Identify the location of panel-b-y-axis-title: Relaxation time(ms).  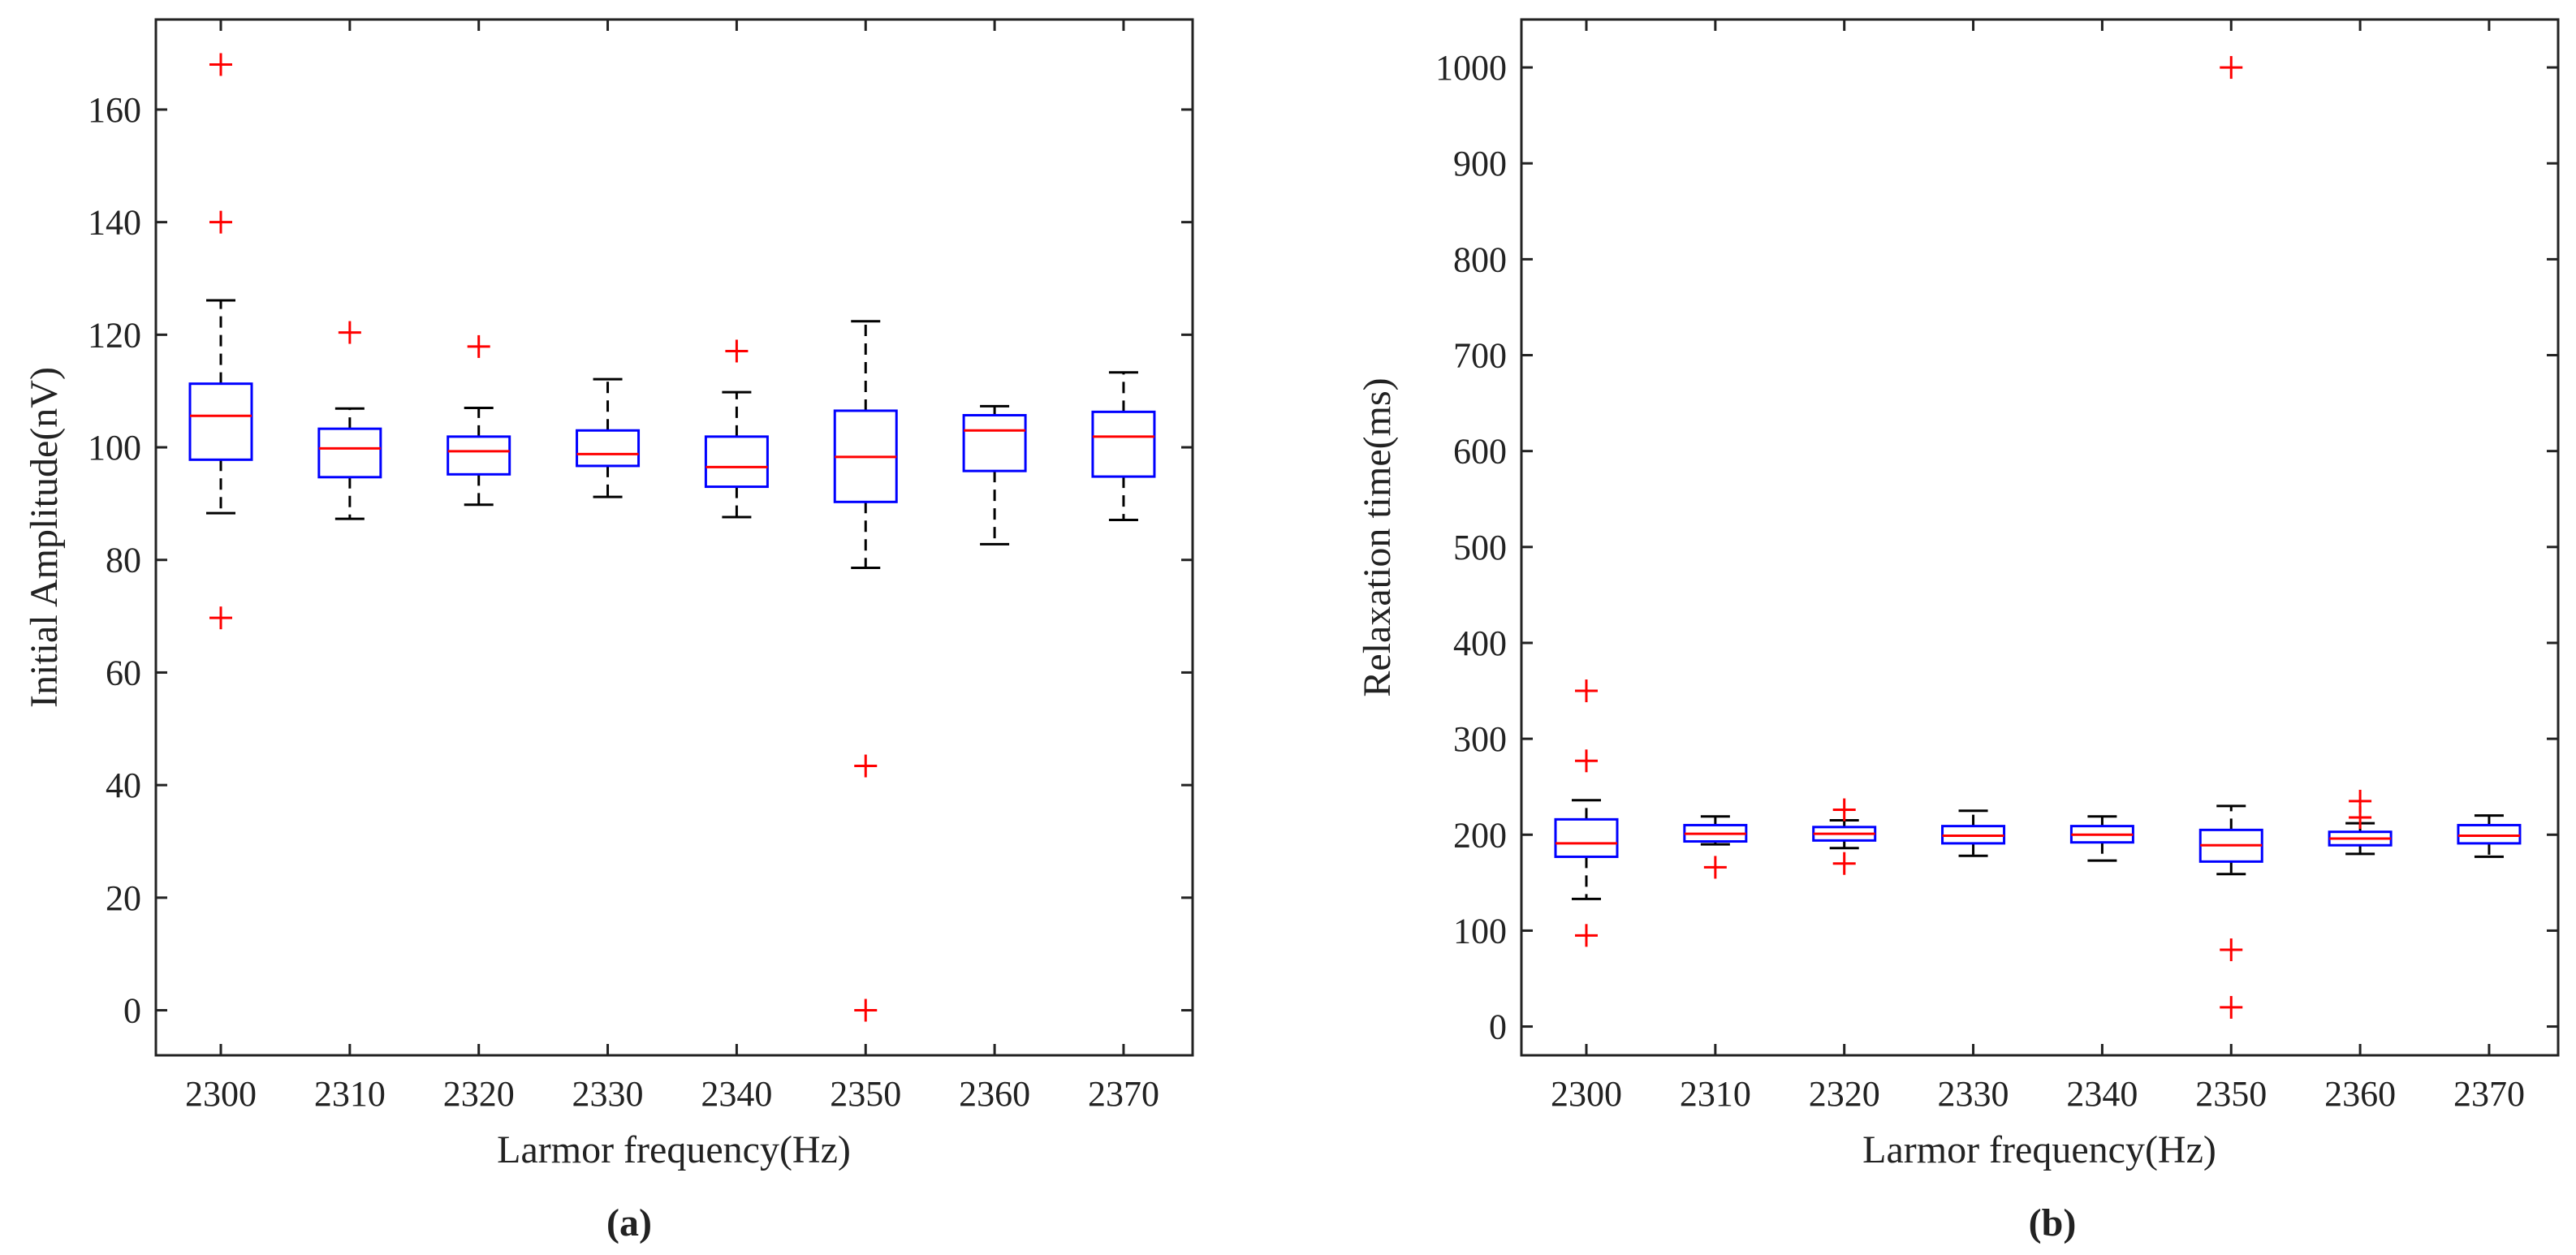
(1377, 537).